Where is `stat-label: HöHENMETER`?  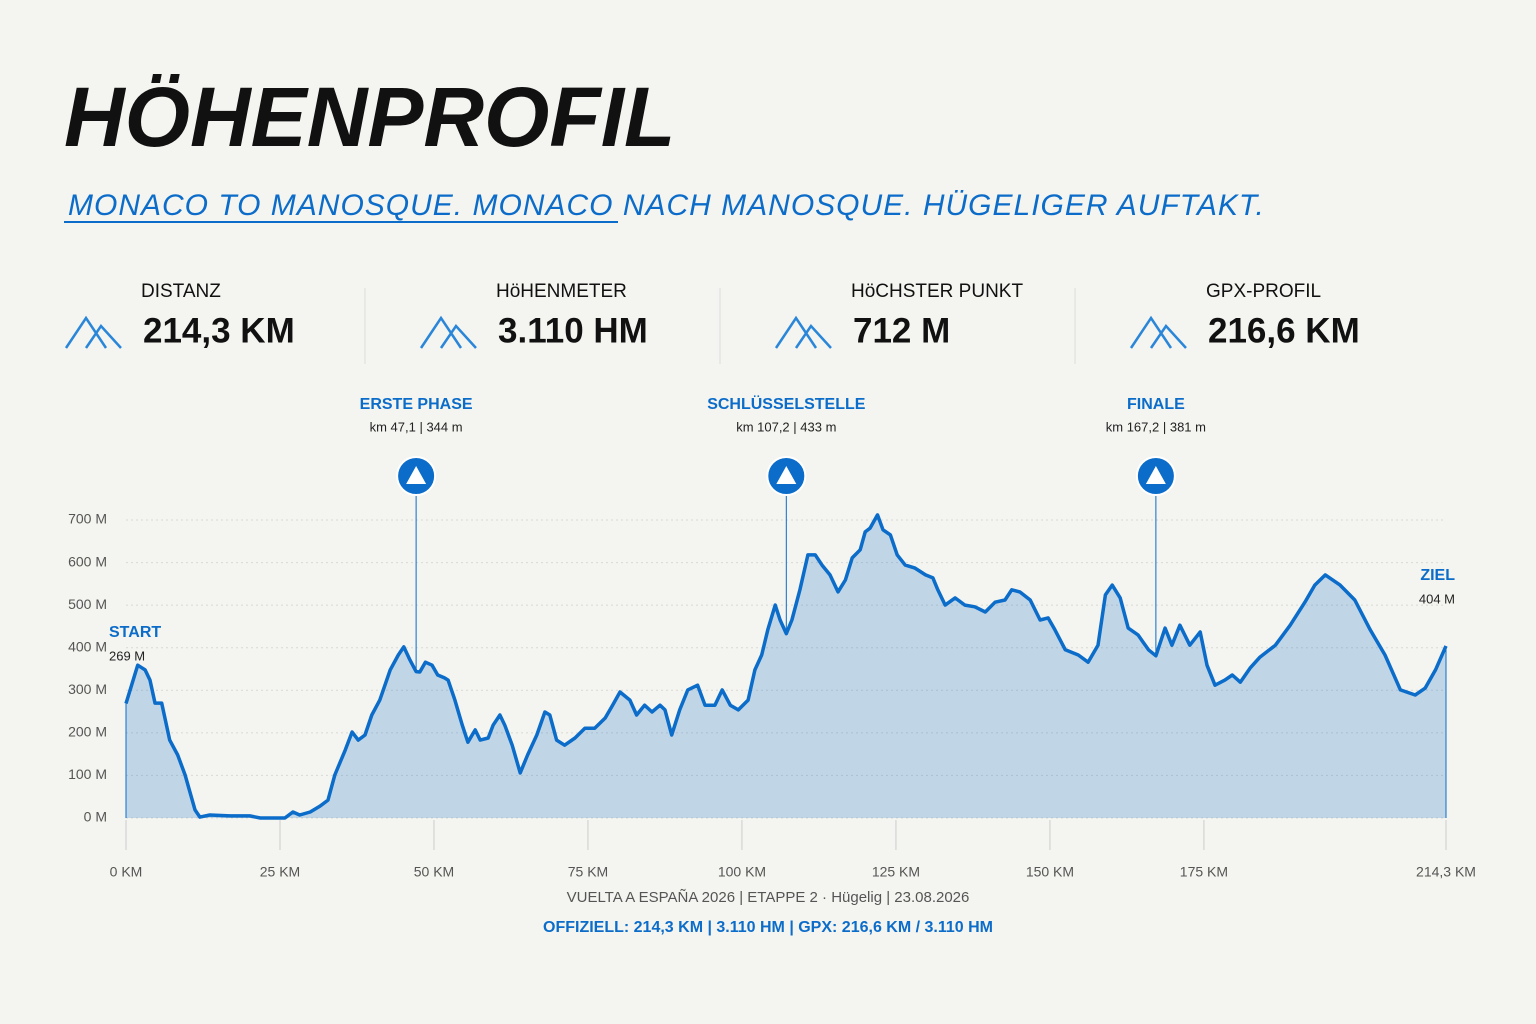 stat-label: HöHENMETER is located at coordinates (561, 291).